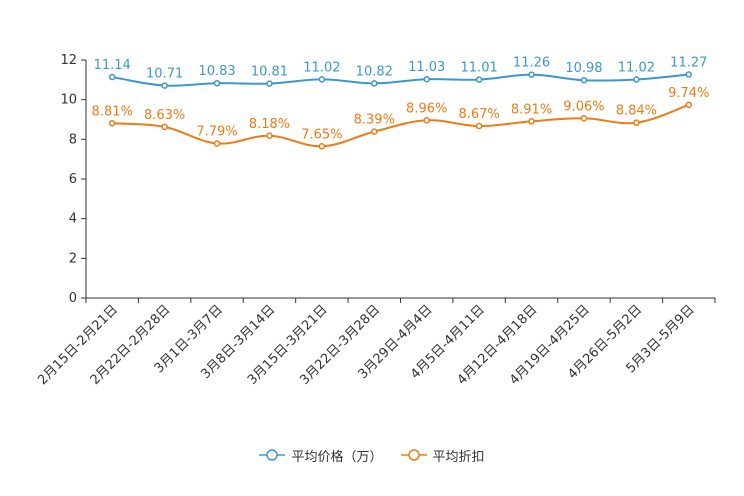  Describe the element at coordinates (458, 457) in the screenshot. I see `legend-label-avg-discount: 平均折扣` at that location.